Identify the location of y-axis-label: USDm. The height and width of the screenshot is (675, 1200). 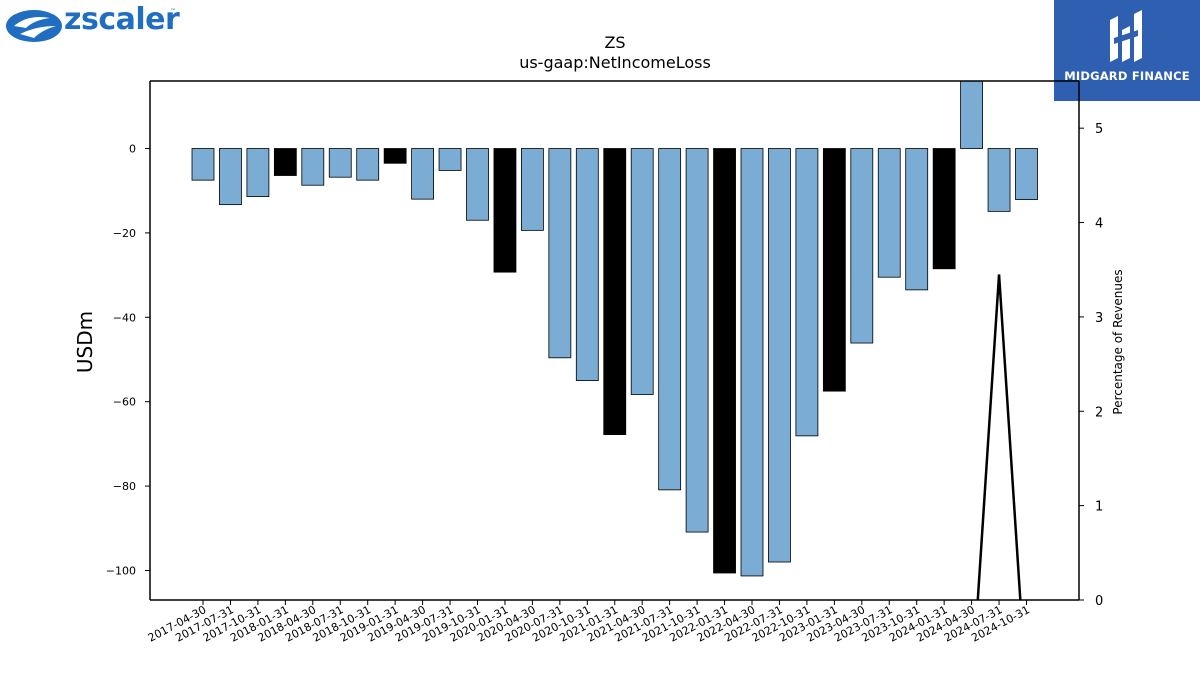
(85, 342).